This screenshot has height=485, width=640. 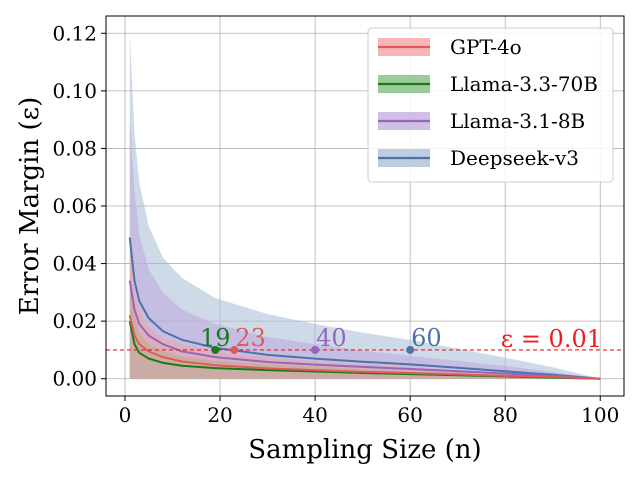 What do you see at coordinates (551, 339) in the screenshot?
I see `threshold-label: ε = 0.01` at bounding box center [551, 339].